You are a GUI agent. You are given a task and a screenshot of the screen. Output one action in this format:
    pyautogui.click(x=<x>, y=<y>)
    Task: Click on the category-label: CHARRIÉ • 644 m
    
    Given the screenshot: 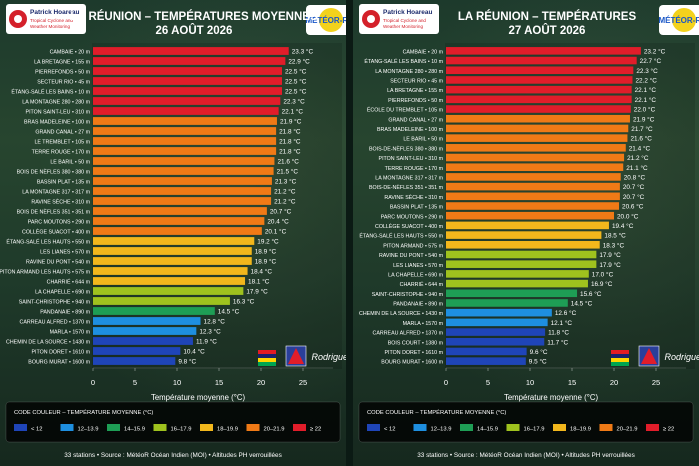 What is the action you would take?
    pyautogui.click(x=422, y=284)
    